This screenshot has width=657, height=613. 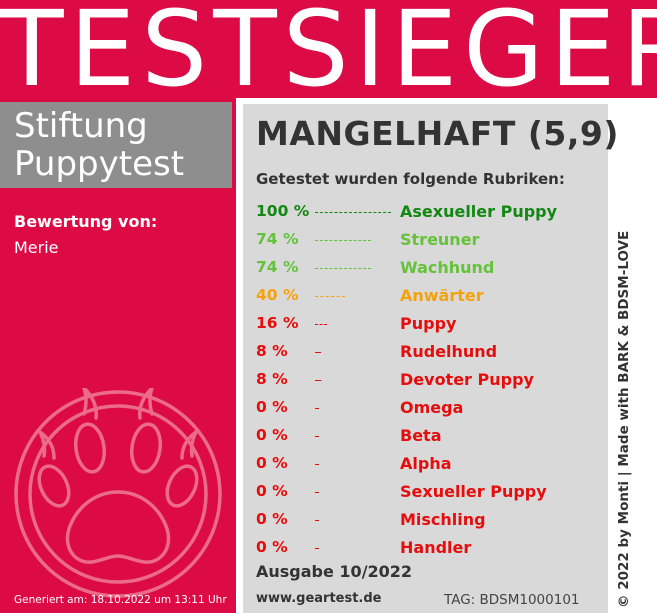 I want to click on category-name: Devoter Puppy, so click(x=467, y=379).